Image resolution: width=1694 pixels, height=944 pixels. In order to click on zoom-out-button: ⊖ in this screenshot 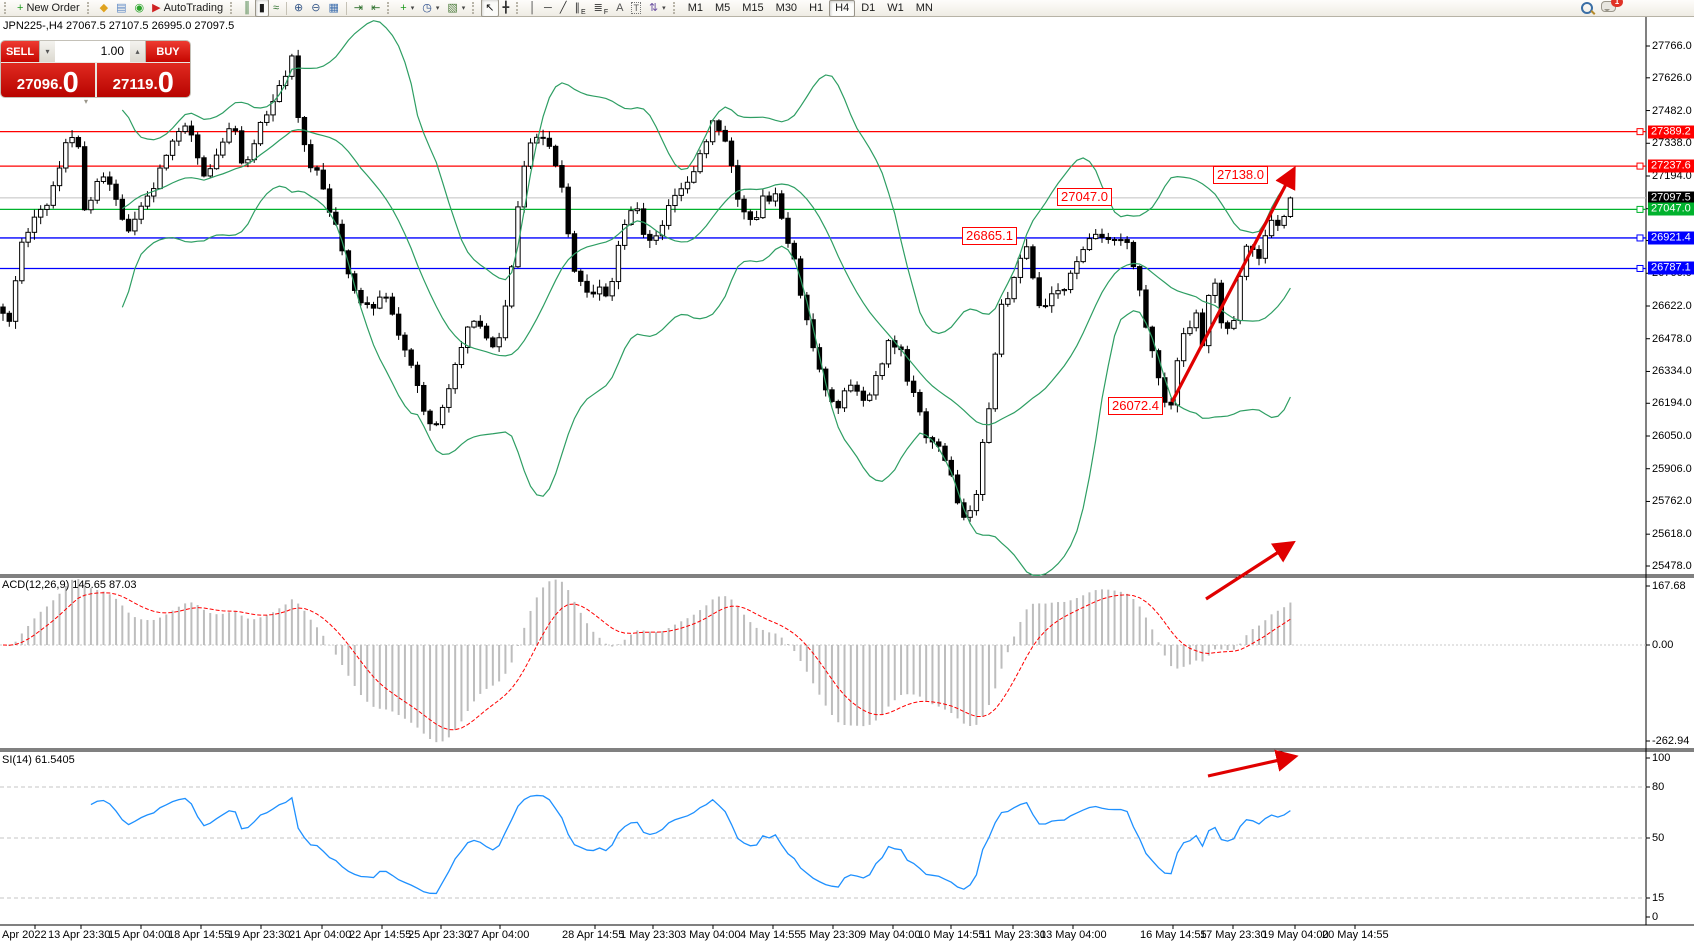, I will do `click(315, 8)`.